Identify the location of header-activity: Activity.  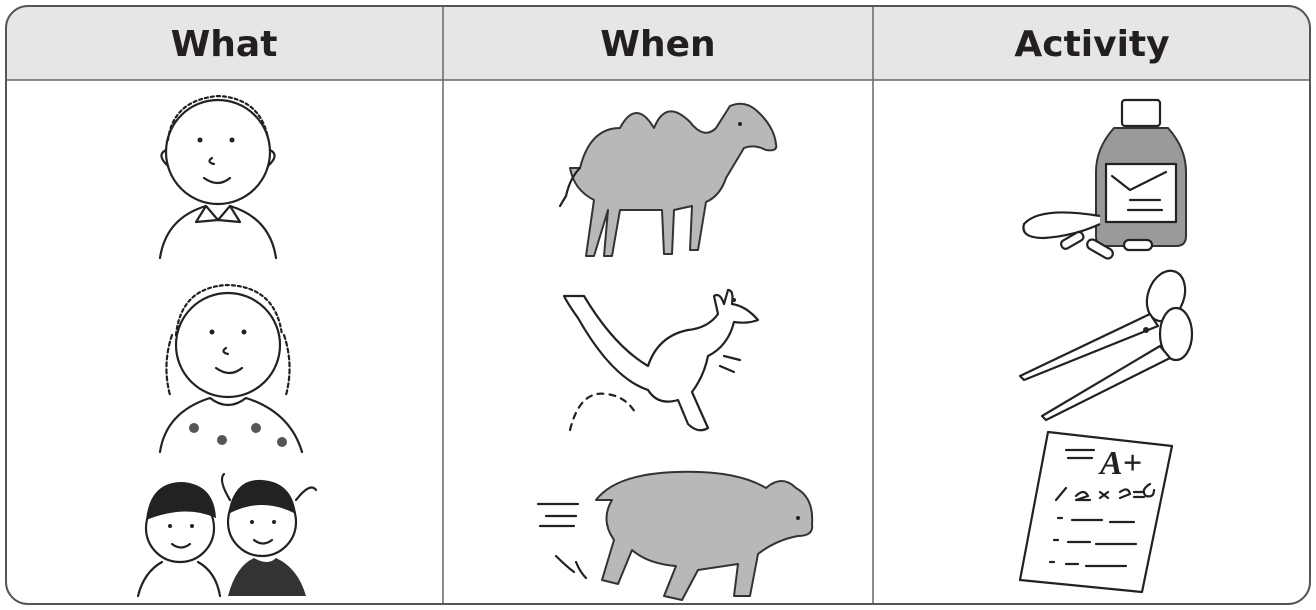
(1091, 44).